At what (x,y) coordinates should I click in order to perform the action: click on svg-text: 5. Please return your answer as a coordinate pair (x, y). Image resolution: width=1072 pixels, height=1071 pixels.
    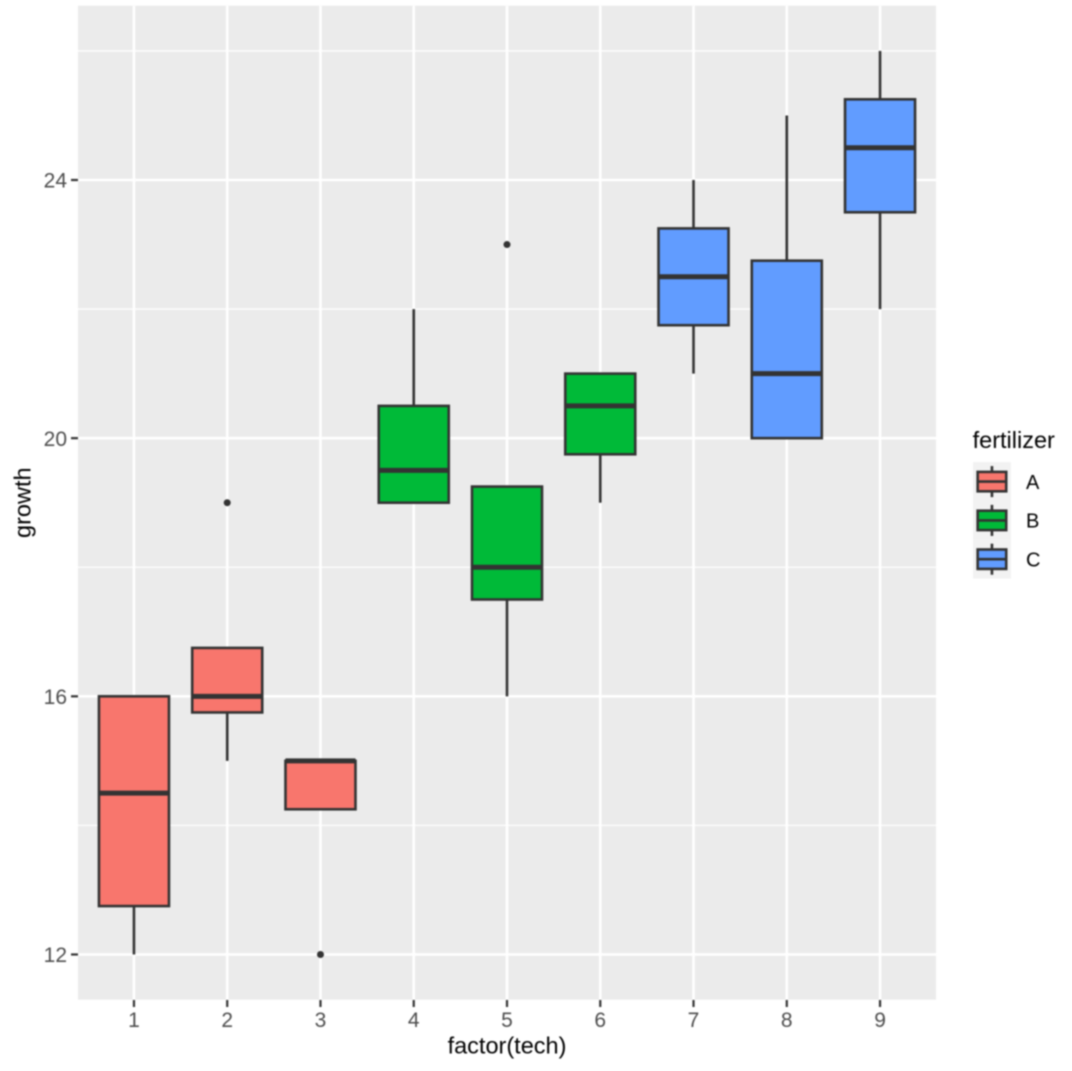
    Looking at the image, I should click on (507, 1020).